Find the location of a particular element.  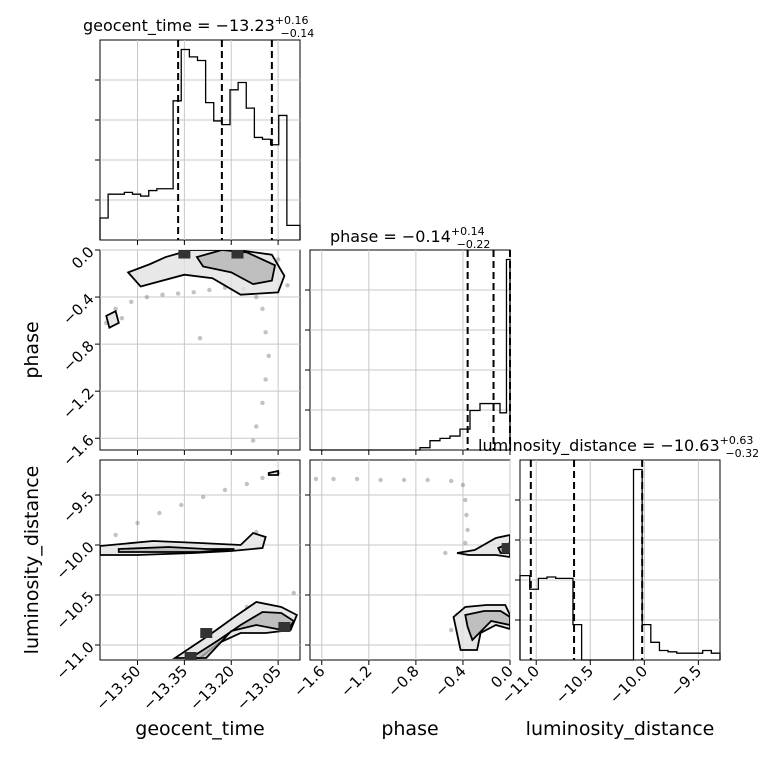

xlabel-luminosity-distance: luminosity_distance is located at coordinates (620, 729).